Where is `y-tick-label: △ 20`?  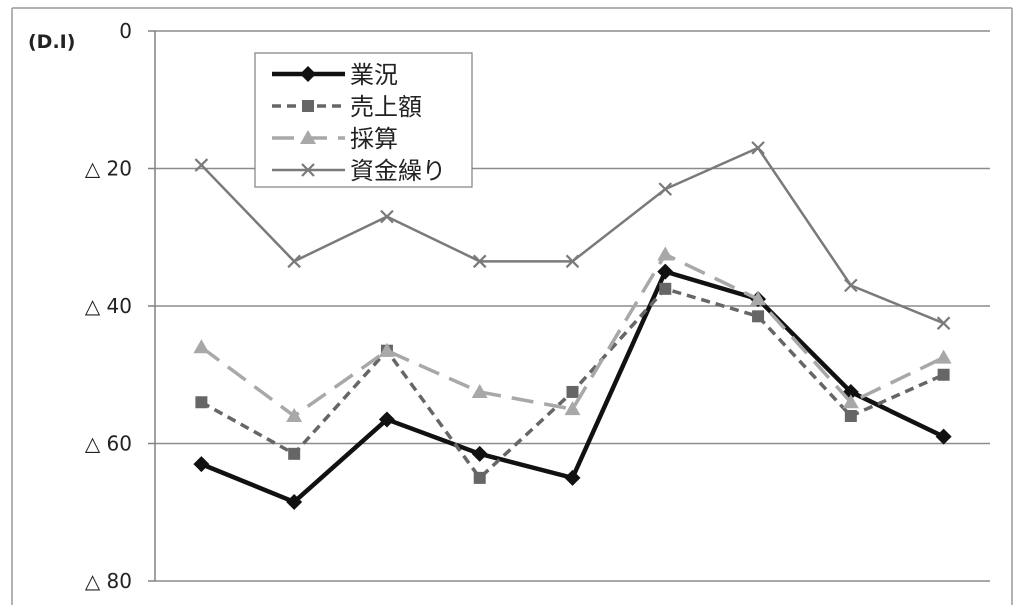
y-tick-label: △ 20 is located at coordinates (108, 169).